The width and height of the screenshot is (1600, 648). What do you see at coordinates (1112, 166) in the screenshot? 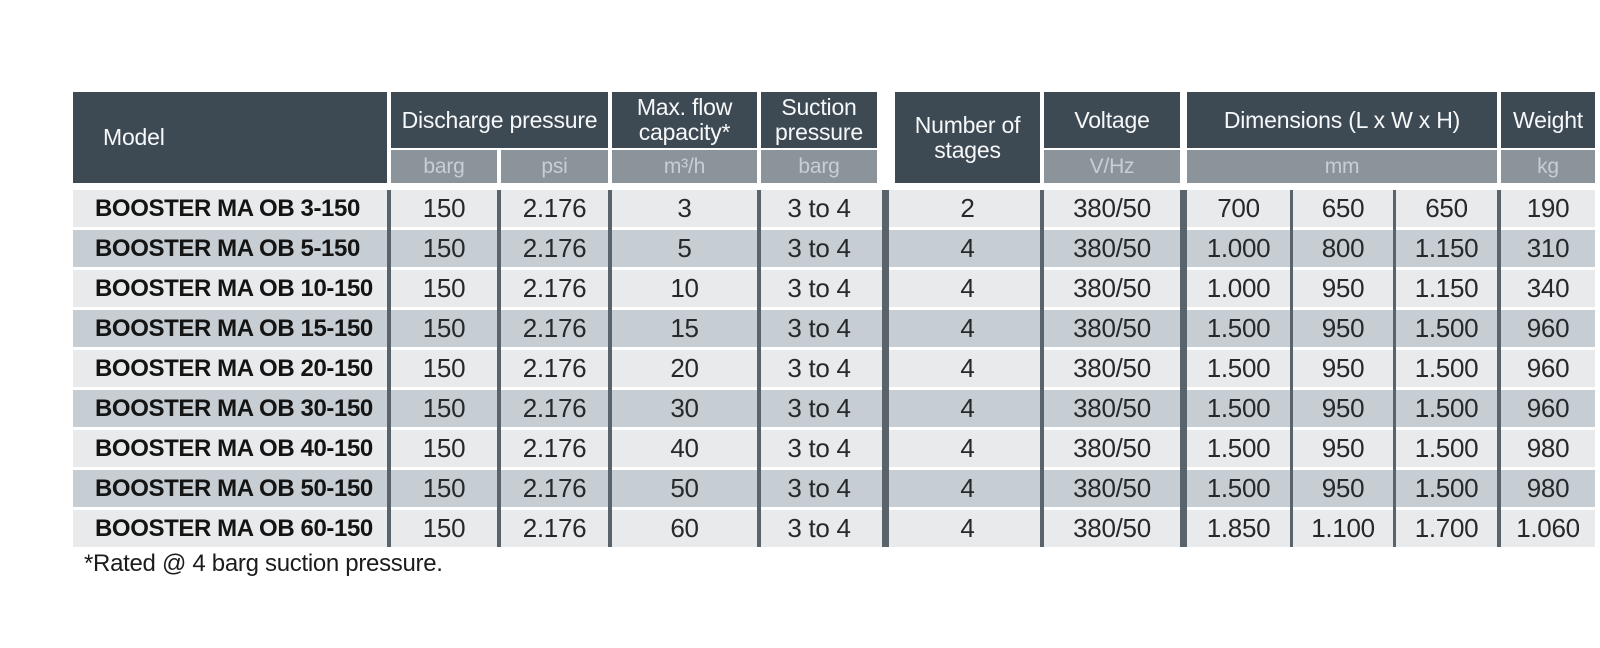
I see `unit-voltage-vhz: V/Hz` at bounding box center [1112, 166].